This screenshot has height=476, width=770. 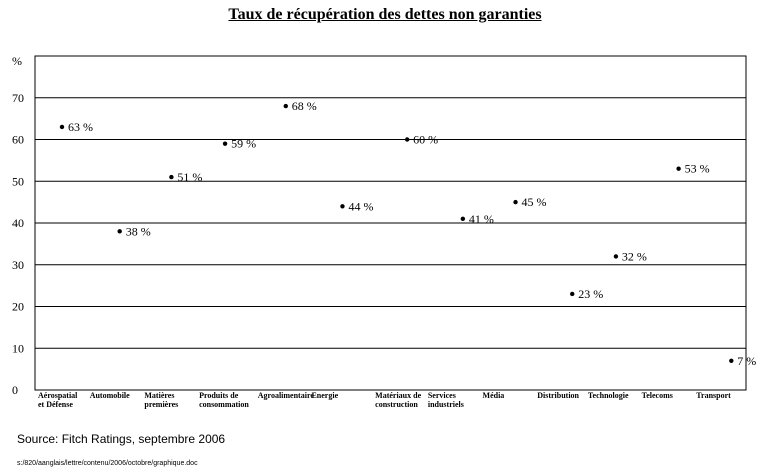 I want to click on x-tick-label: Services industriels, so click(x=446, y=400).